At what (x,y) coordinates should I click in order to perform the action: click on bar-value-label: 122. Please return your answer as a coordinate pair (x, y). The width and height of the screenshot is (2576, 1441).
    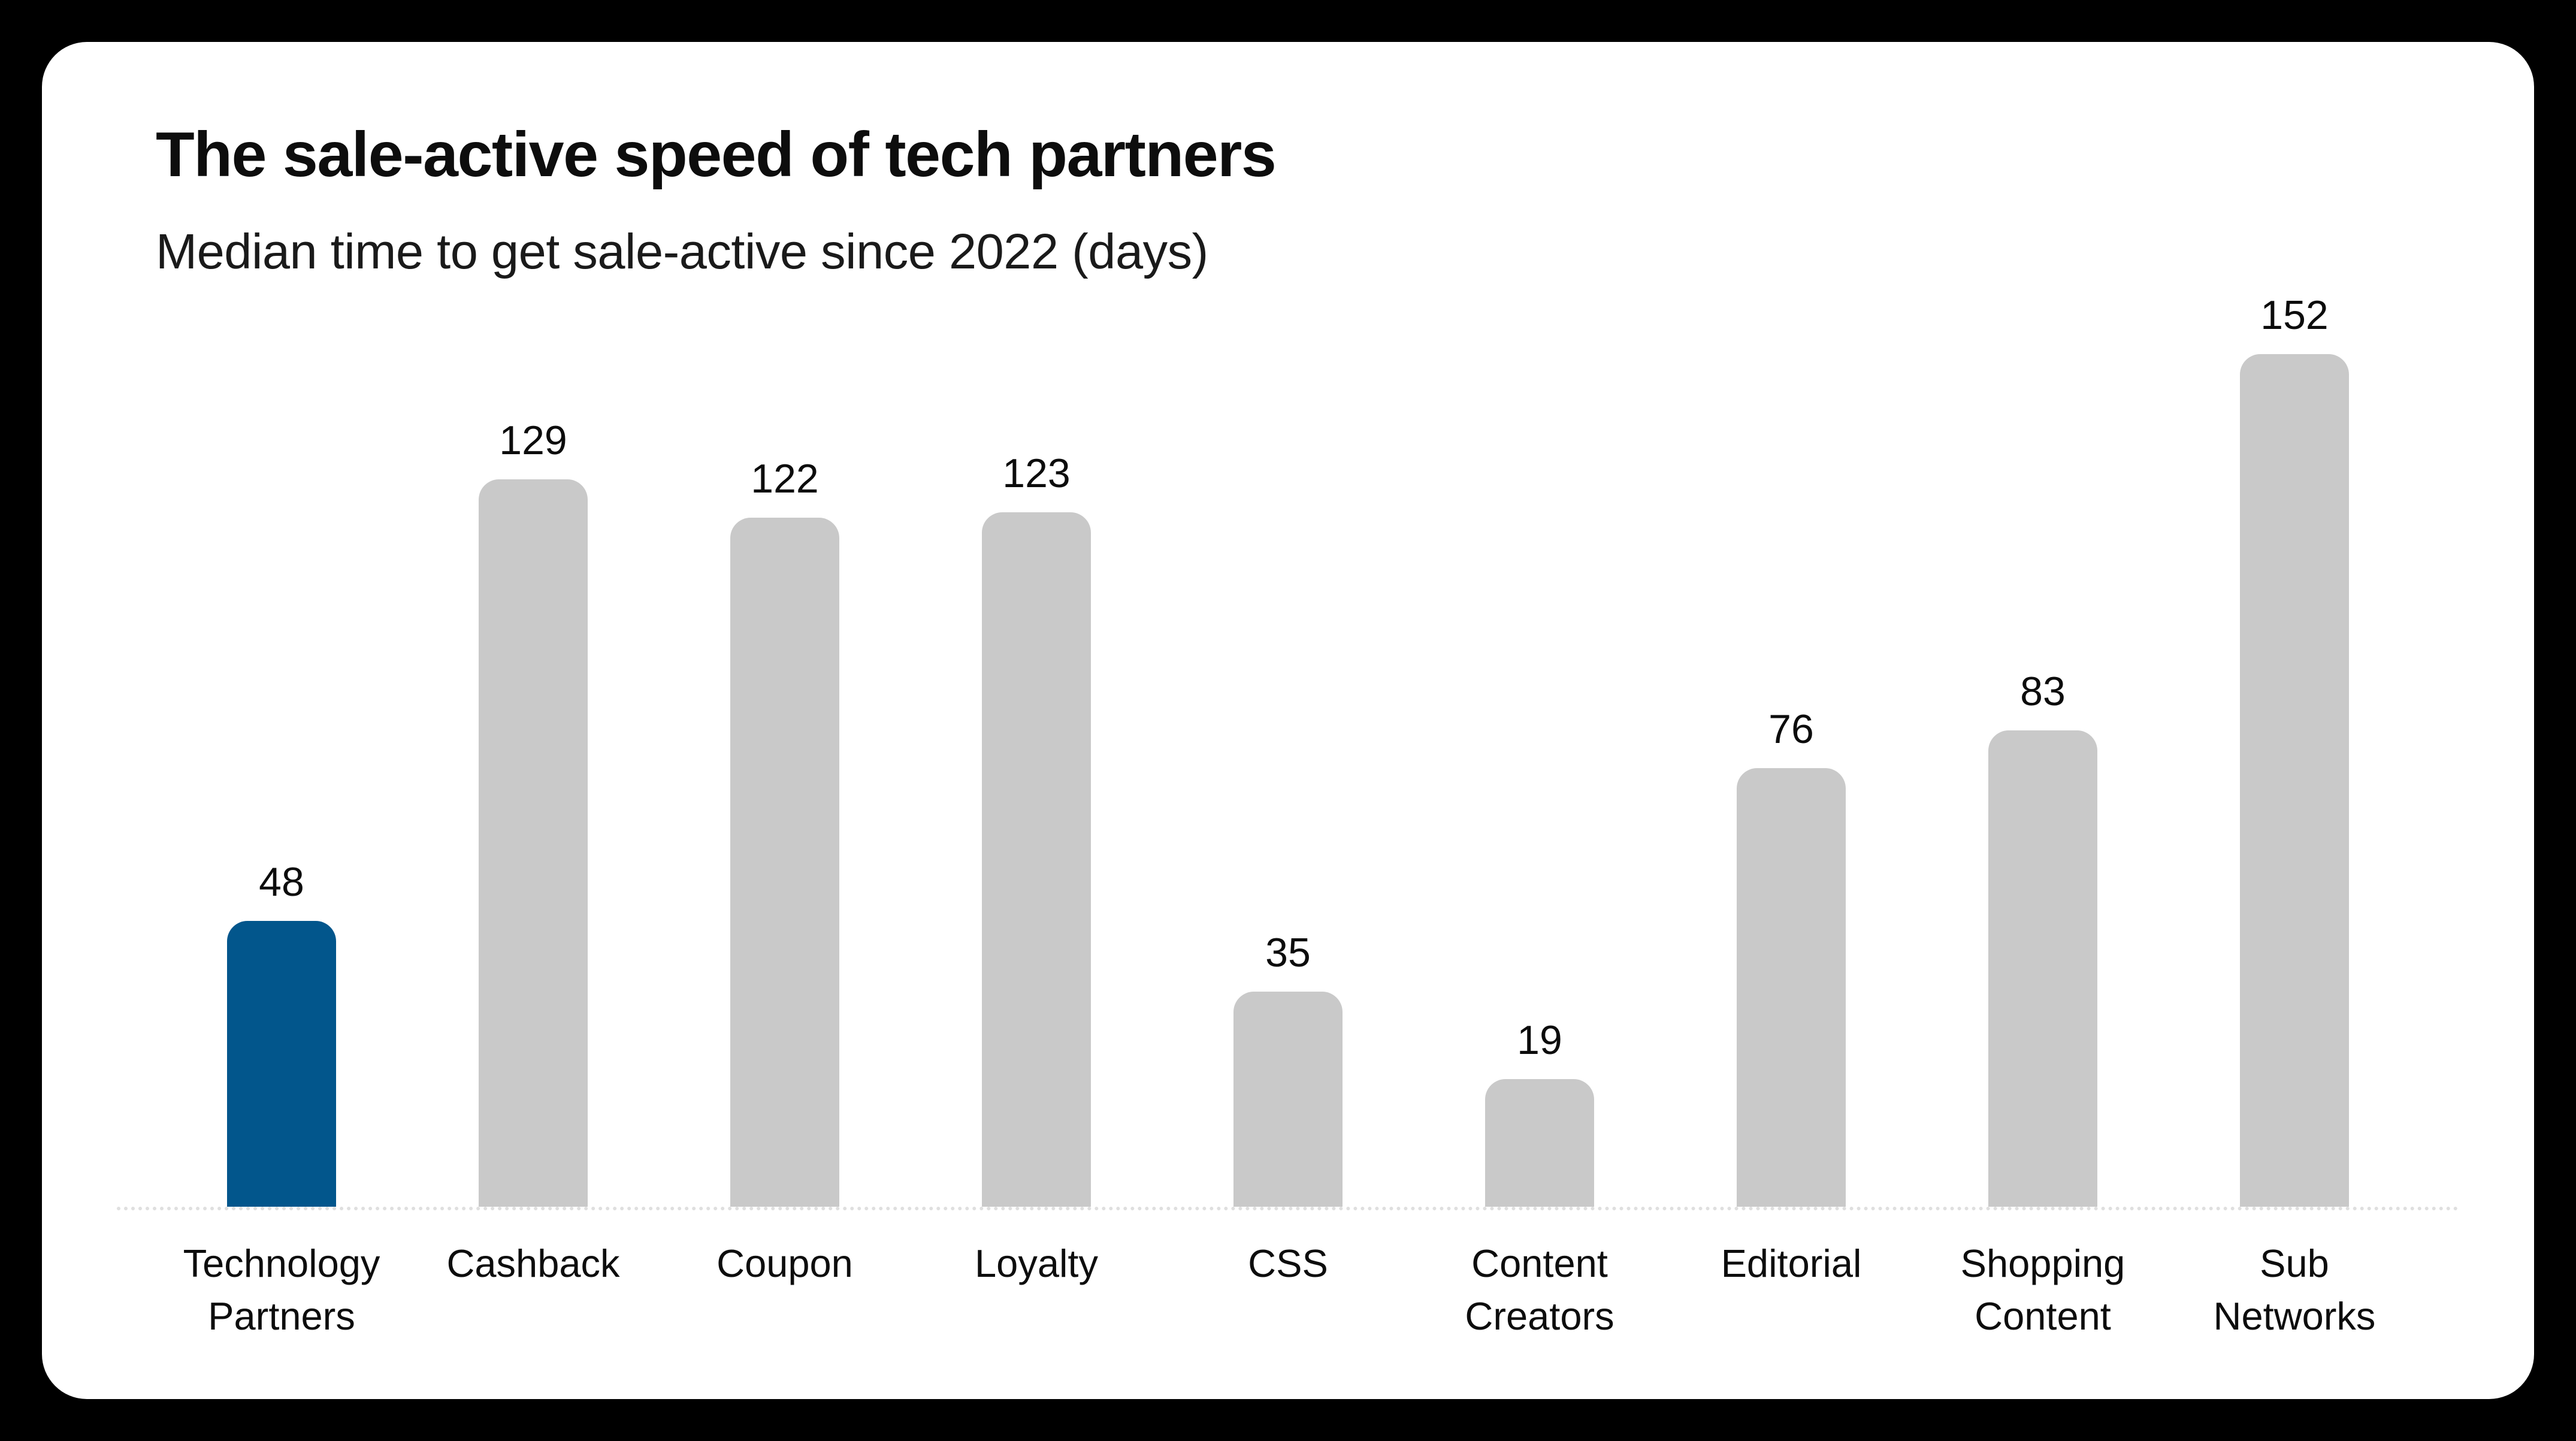
    Looking at the image, I should click on (785, 479).